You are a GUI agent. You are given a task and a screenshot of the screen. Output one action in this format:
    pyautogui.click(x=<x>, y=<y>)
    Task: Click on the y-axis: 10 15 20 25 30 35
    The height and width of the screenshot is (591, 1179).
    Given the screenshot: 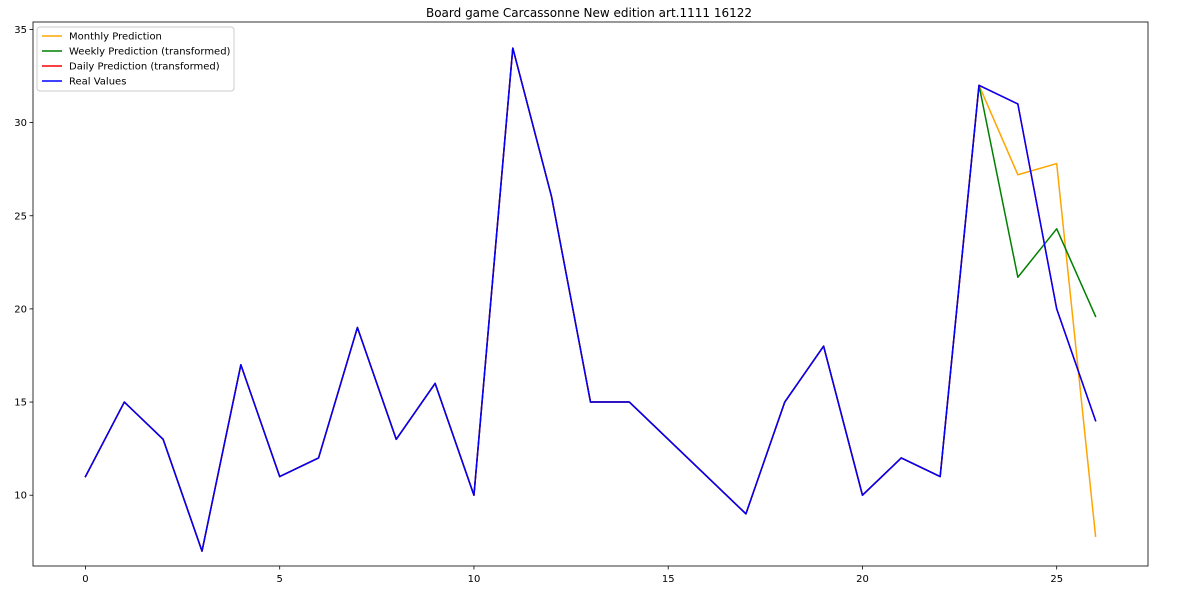 What is the action you would take?
    pyautogui.click(x=23, y=263)
    